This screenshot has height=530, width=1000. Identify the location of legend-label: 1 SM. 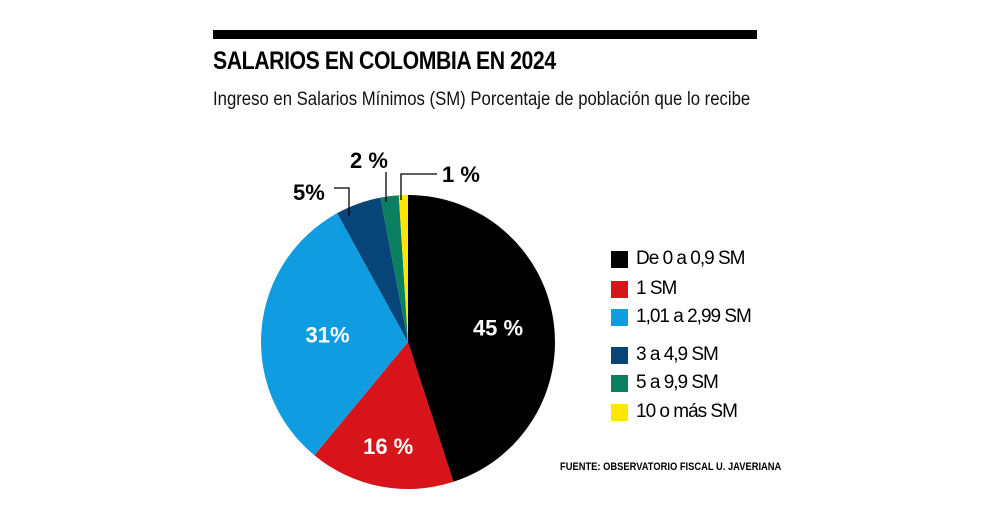
(656, 288).